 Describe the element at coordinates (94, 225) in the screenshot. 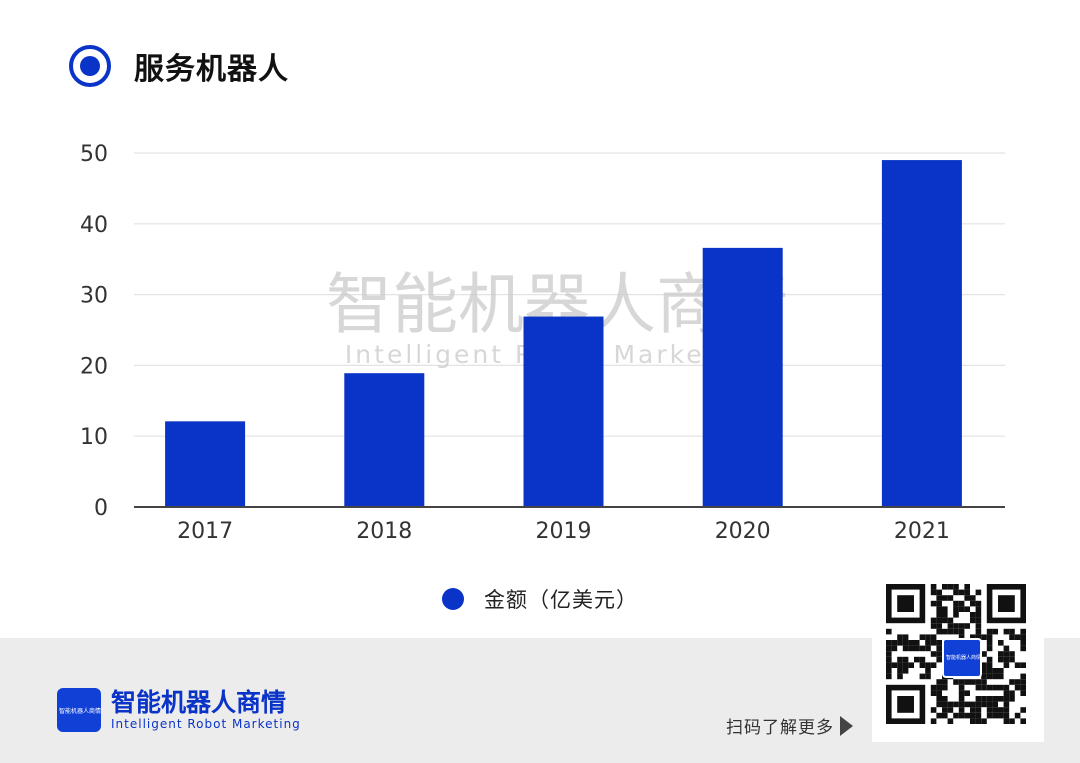

I see `y-tick-label: 40` at that location.